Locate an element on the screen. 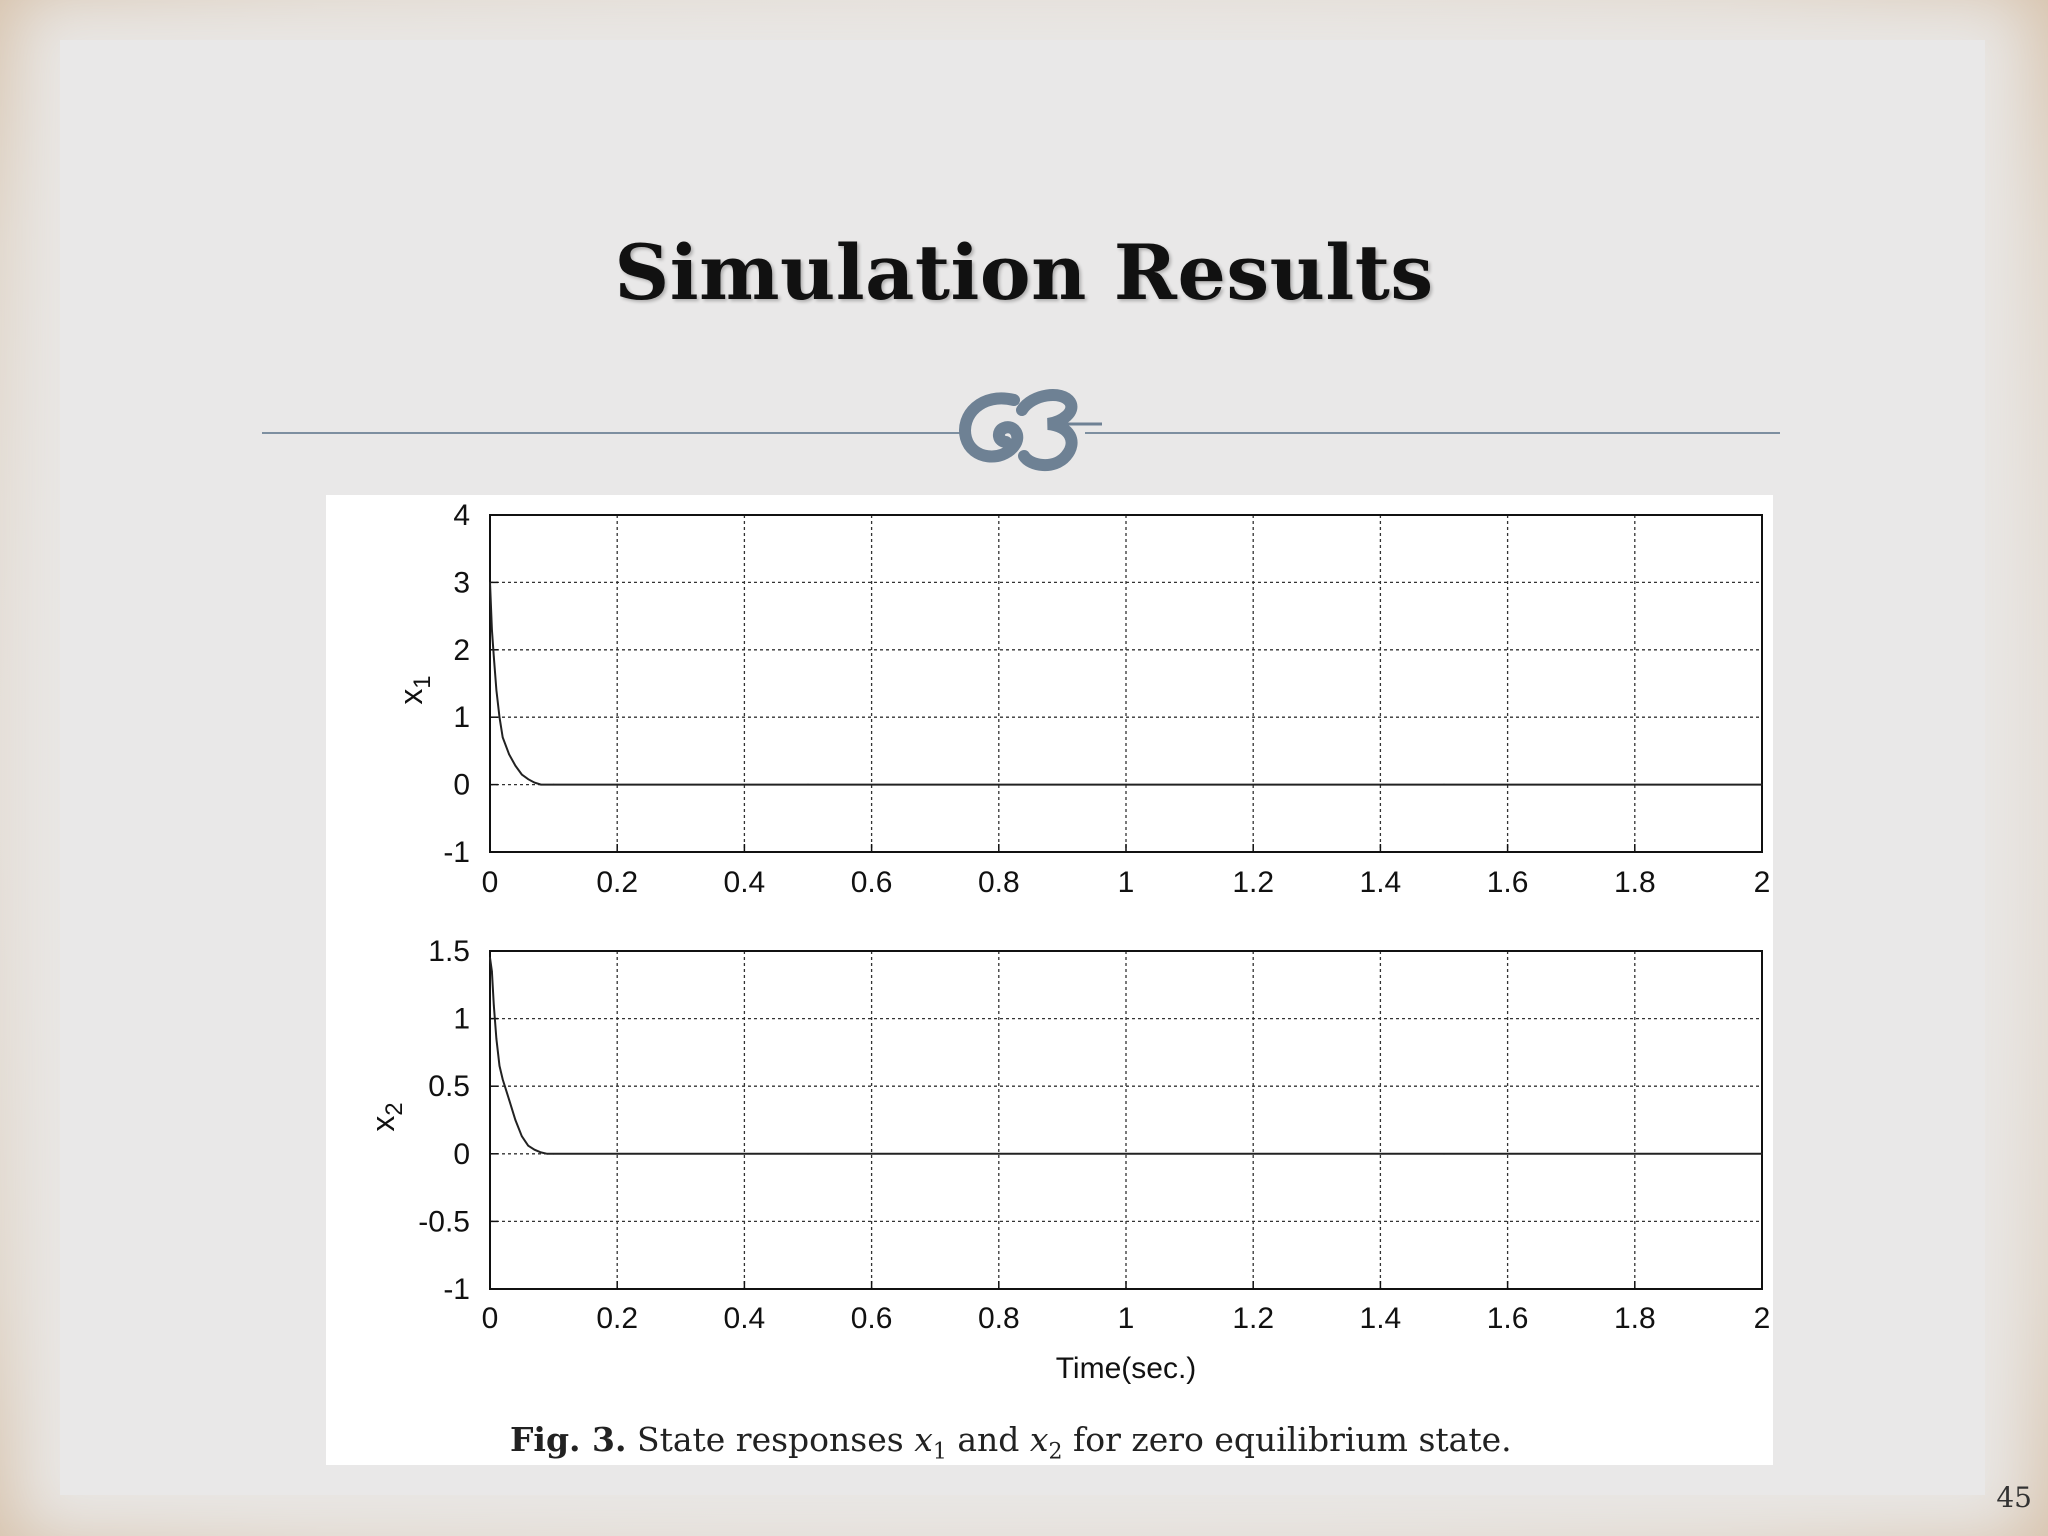  plot2-x-tick-label: 0.8 is located at coordinates (999, 1318).